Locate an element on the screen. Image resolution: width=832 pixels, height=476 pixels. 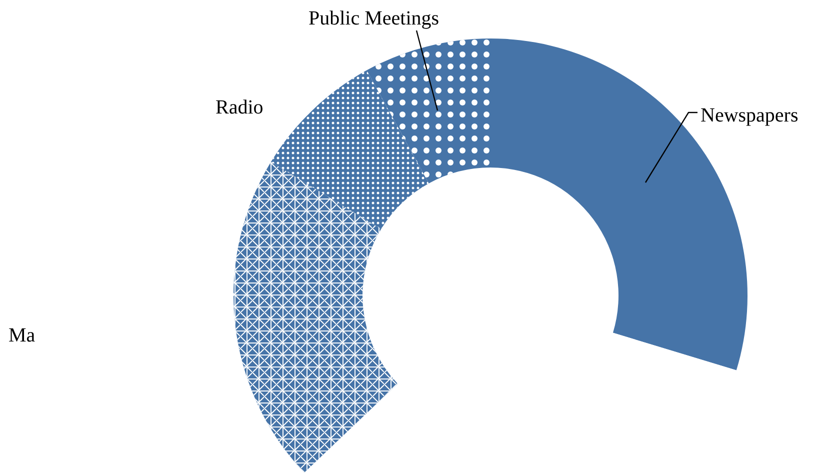
slice-label: Newspapers is located at coordinates (749, 115).